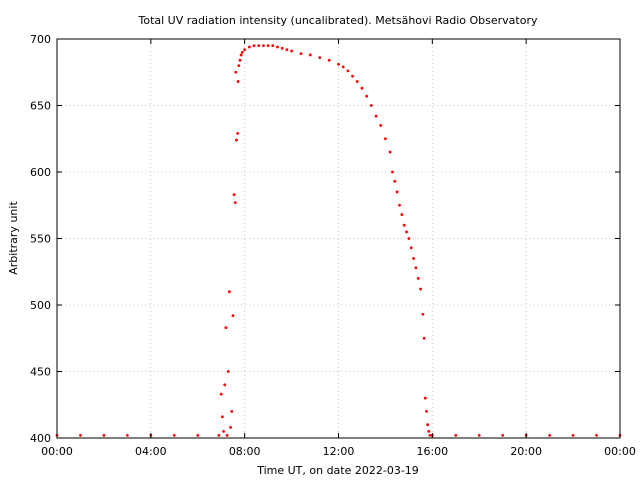 The width and height of the screenshot is (640, 480). I want to click on y-tick-label: 500, so click(40, 305).